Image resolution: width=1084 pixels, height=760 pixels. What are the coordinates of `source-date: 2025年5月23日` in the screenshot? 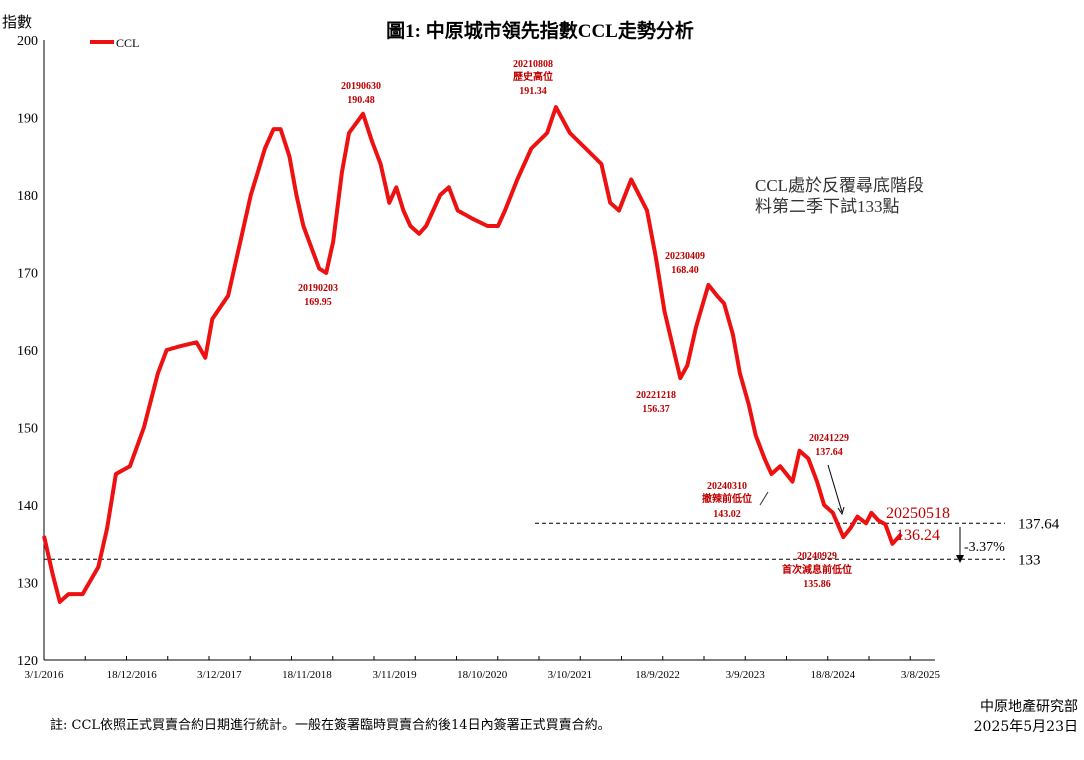 It's located at (1025, 727).